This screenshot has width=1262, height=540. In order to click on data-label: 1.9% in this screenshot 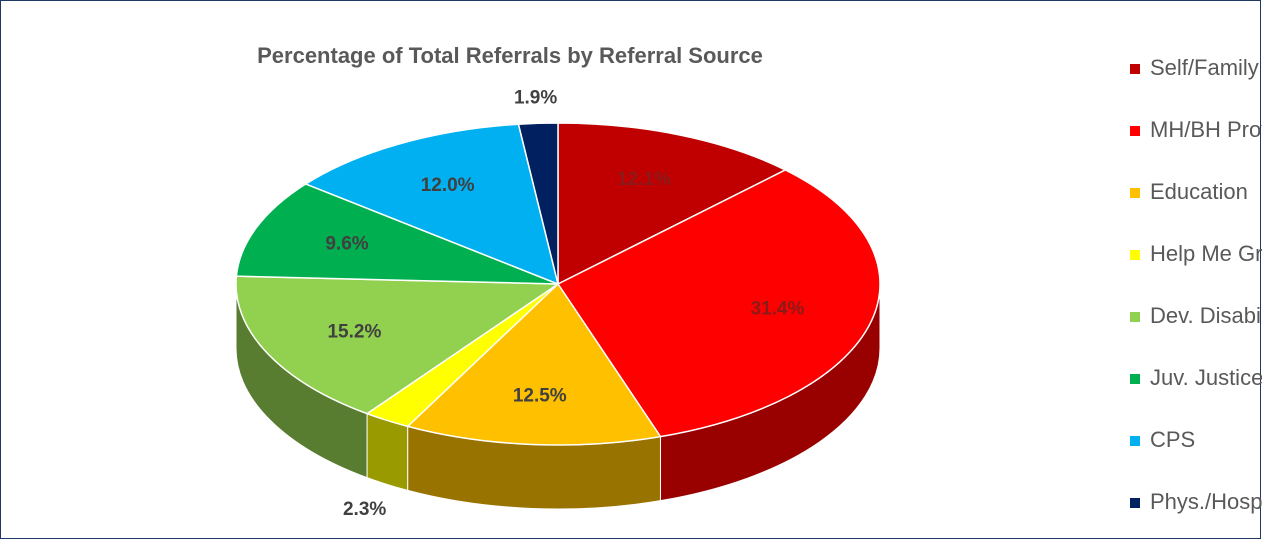, I will do `click(535, 97)`.